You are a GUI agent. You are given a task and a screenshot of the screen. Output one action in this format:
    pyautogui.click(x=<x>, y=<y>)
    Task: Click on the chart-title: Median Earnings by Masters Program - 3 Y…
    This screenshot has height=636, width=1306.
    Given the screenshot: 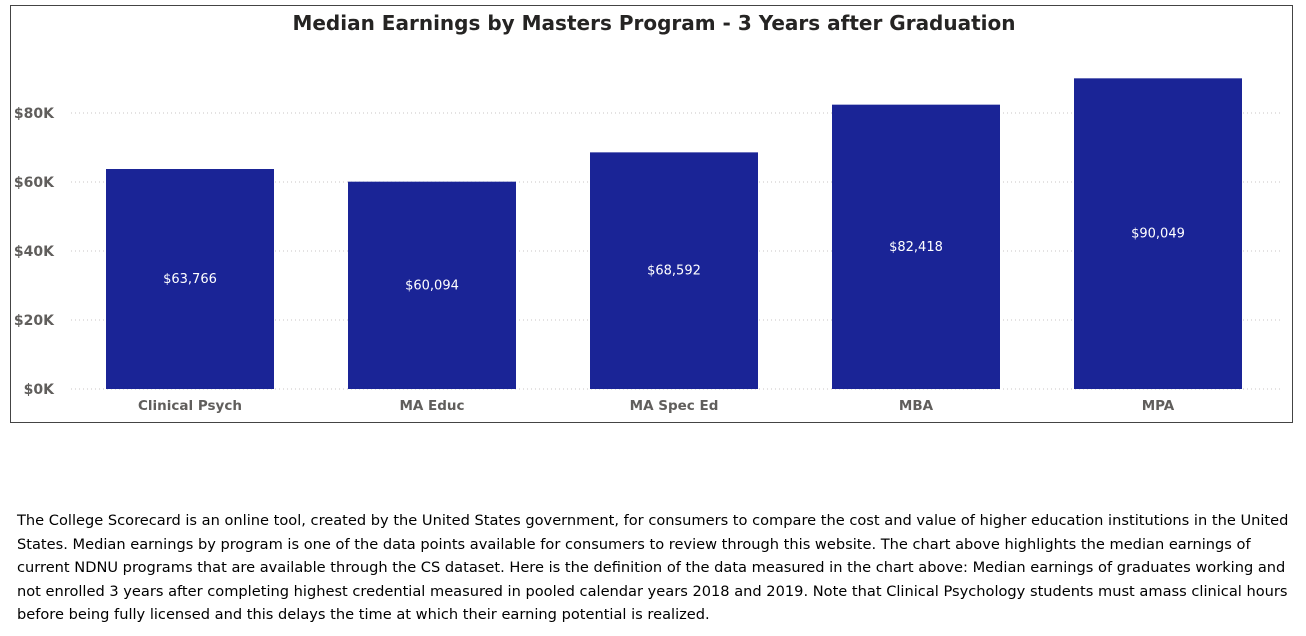 What is the action you would take?
    pyautogui.click(x=653, y=23)
    